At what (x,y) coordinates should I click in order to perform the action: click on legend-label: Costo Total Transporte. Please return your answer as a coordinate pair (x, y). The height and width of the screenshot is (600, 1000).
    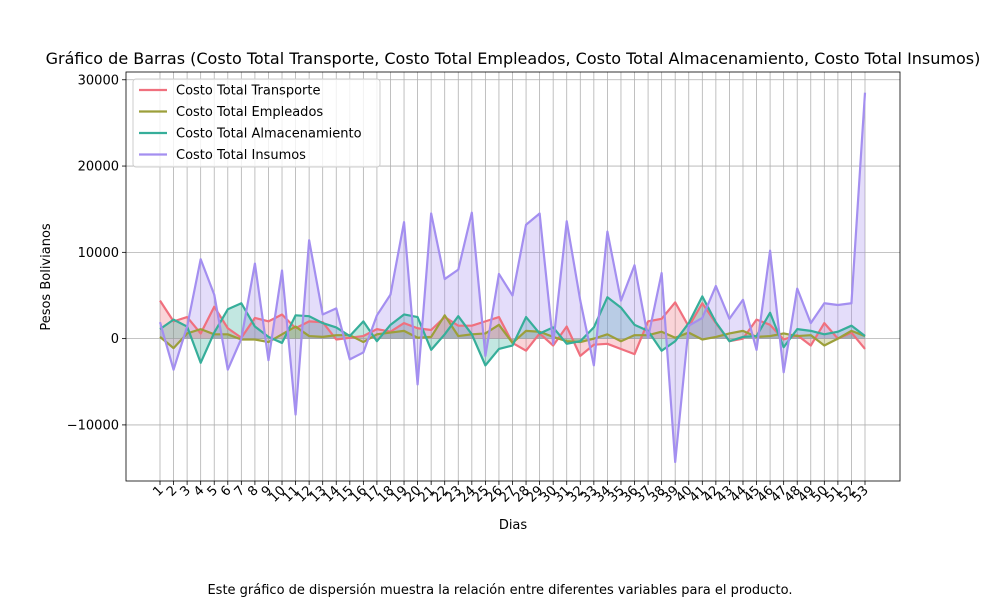
    Looking at the image, I should click on (248, 91).